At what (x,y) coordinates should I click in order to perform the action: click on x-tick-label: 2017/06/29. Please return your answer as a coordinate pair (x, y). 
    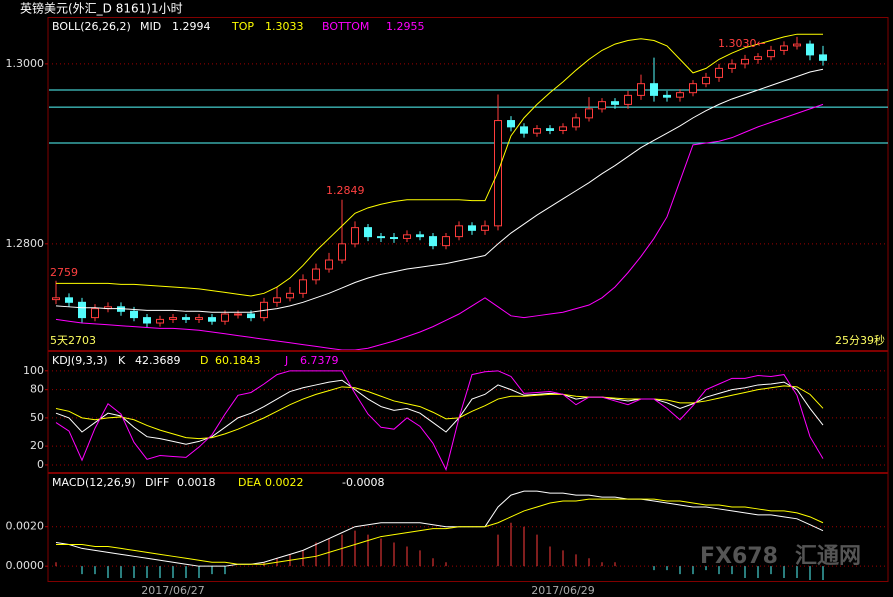
    Looking at the image, I should click on (562, 590).